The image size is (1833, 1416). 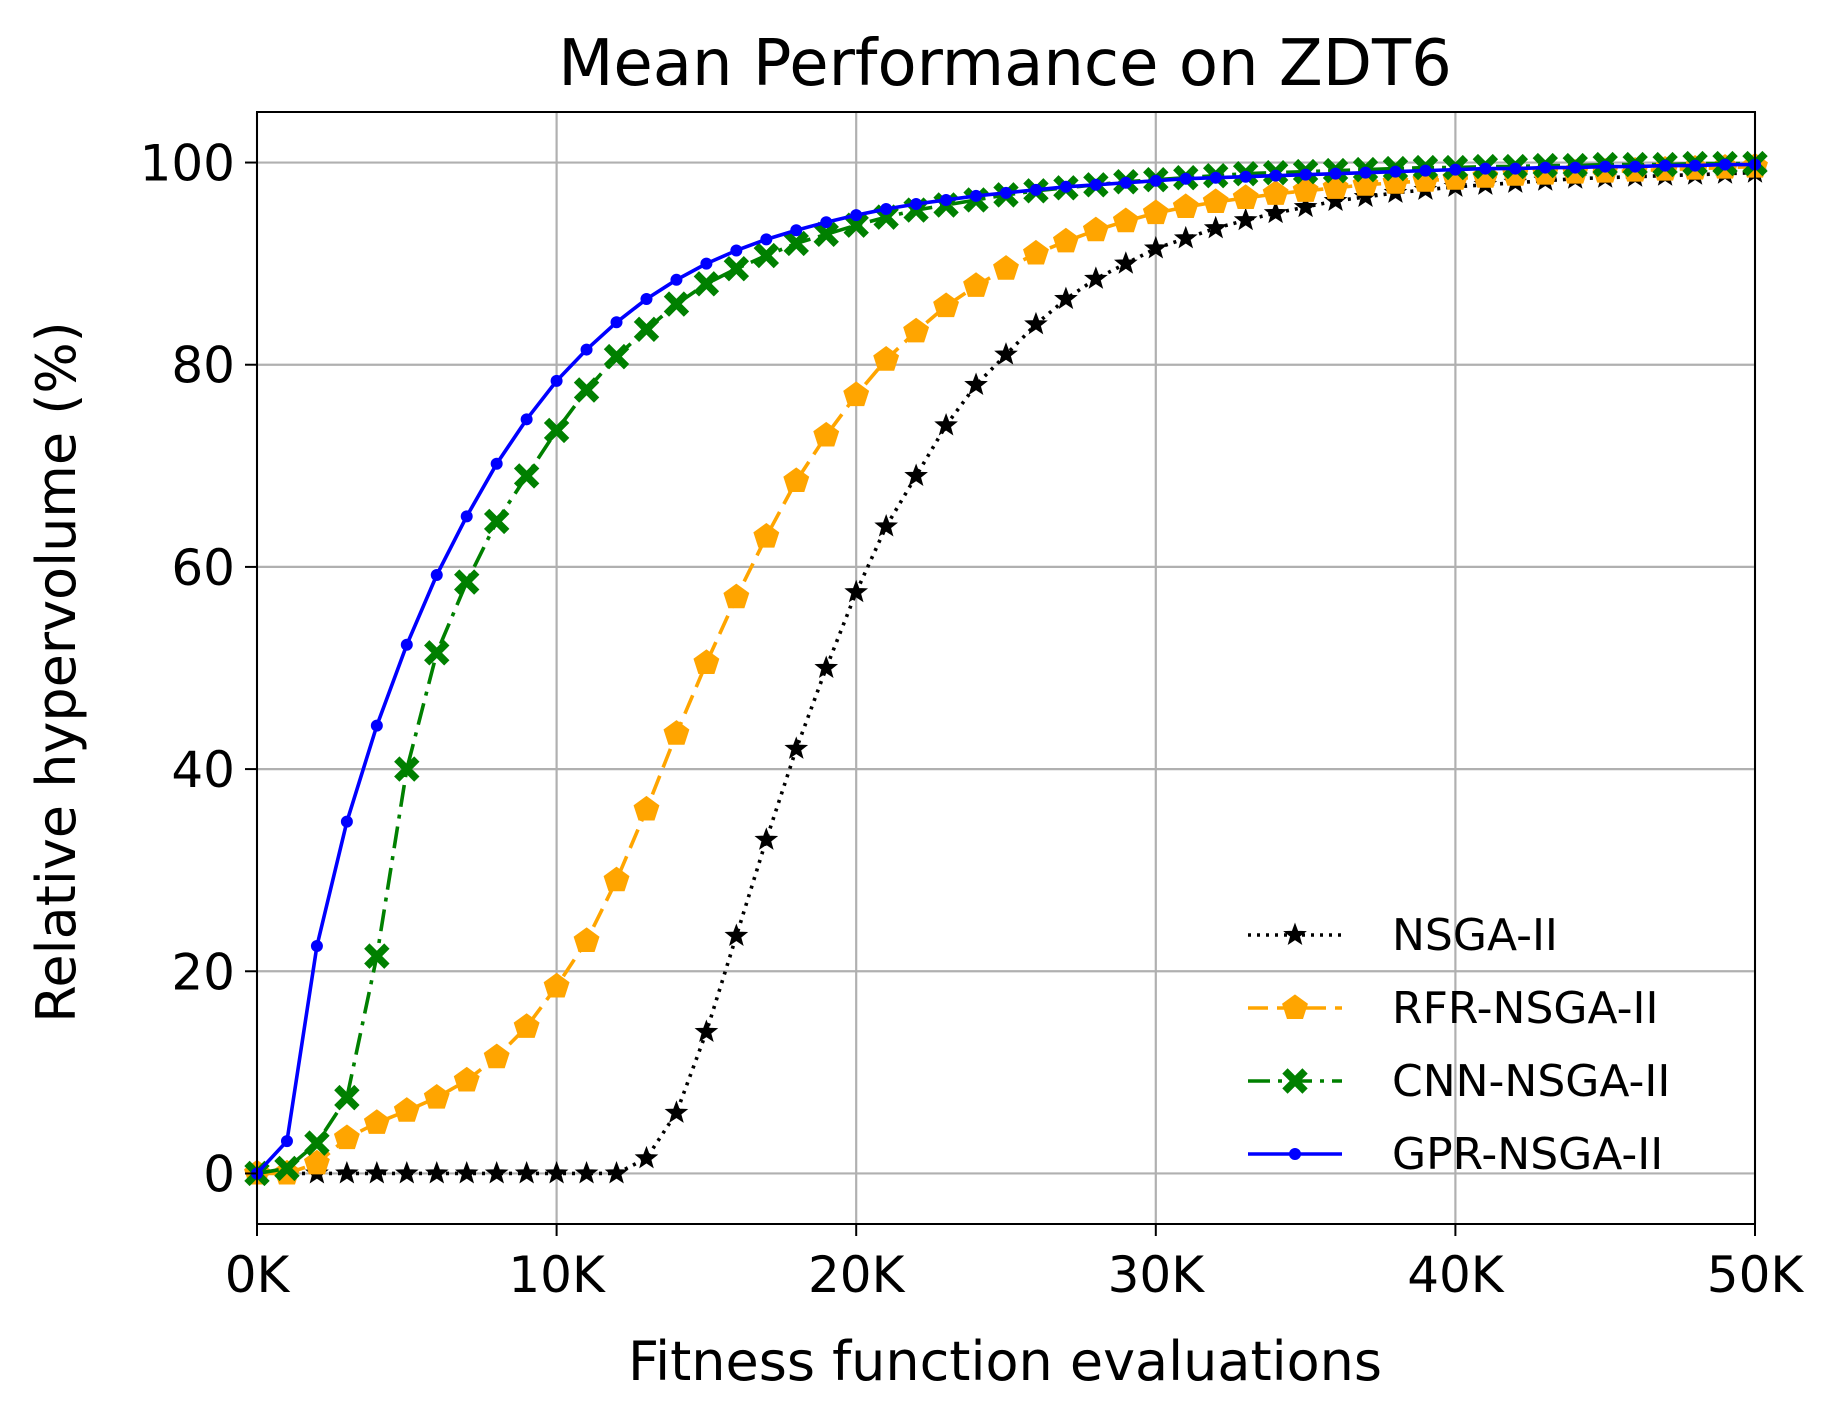 What do you see at coordinates (1531, 1081) in the screenshot?
I see `legend-label-cnn-nsga-ii: CNN-NSGA-II` at bounding box center [1531, 1081].